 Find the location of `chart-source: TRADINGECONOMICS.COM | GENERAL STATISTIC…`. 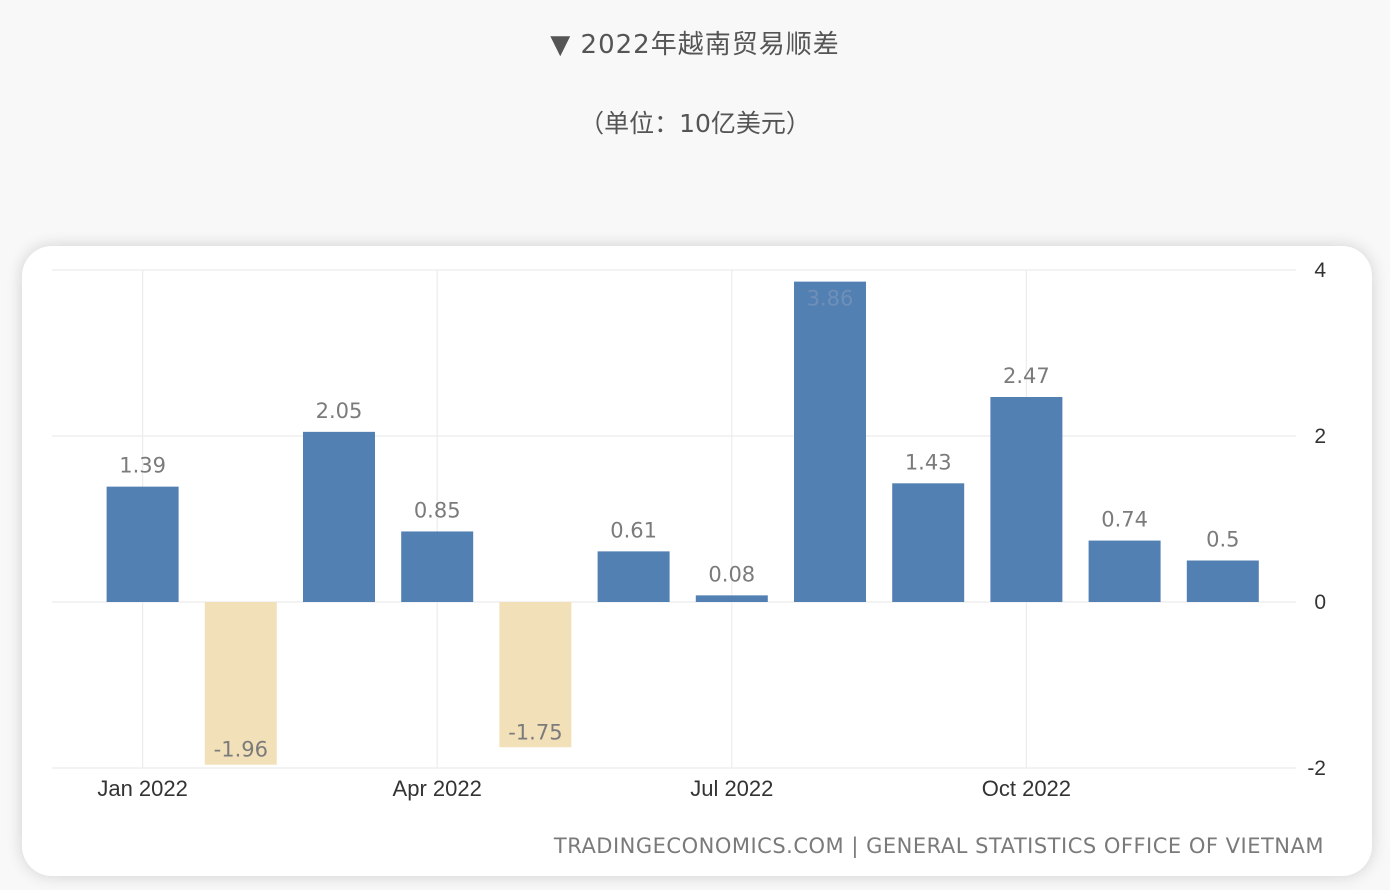

chart-source: TRADINGECONOMICS.COM | GENERAL STATISTIC… is located at coordinates (938, 846).